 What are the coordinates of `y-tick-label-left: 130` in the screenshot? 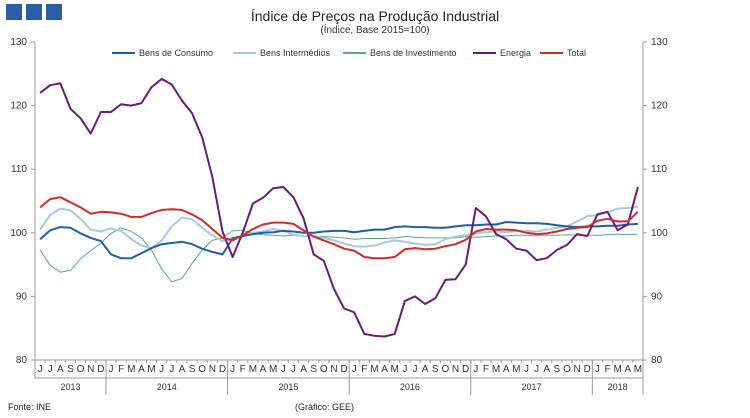 It's located at (18, 42).